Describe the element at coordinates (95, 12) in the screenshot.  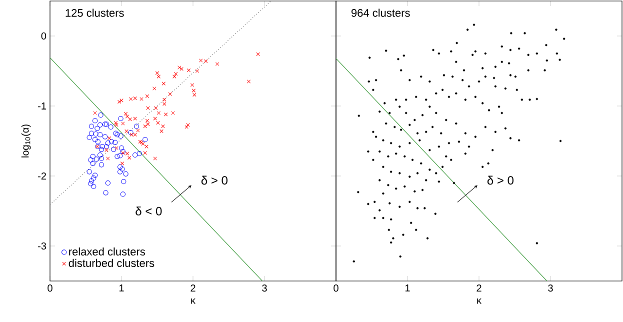
I see `annotation: 125 clusters` at that location.